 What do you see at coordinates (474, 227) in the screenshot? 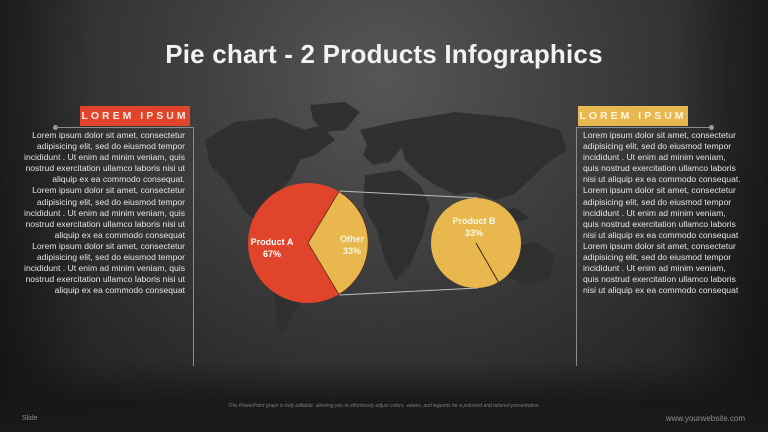
I see `product-b-label: Product B 33%` at bounding box center [474, 227].